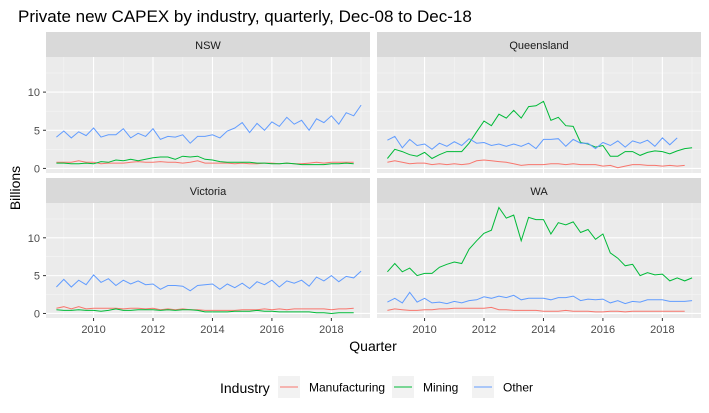  I want to click on strip-label: Queensland, so click(538, 46).